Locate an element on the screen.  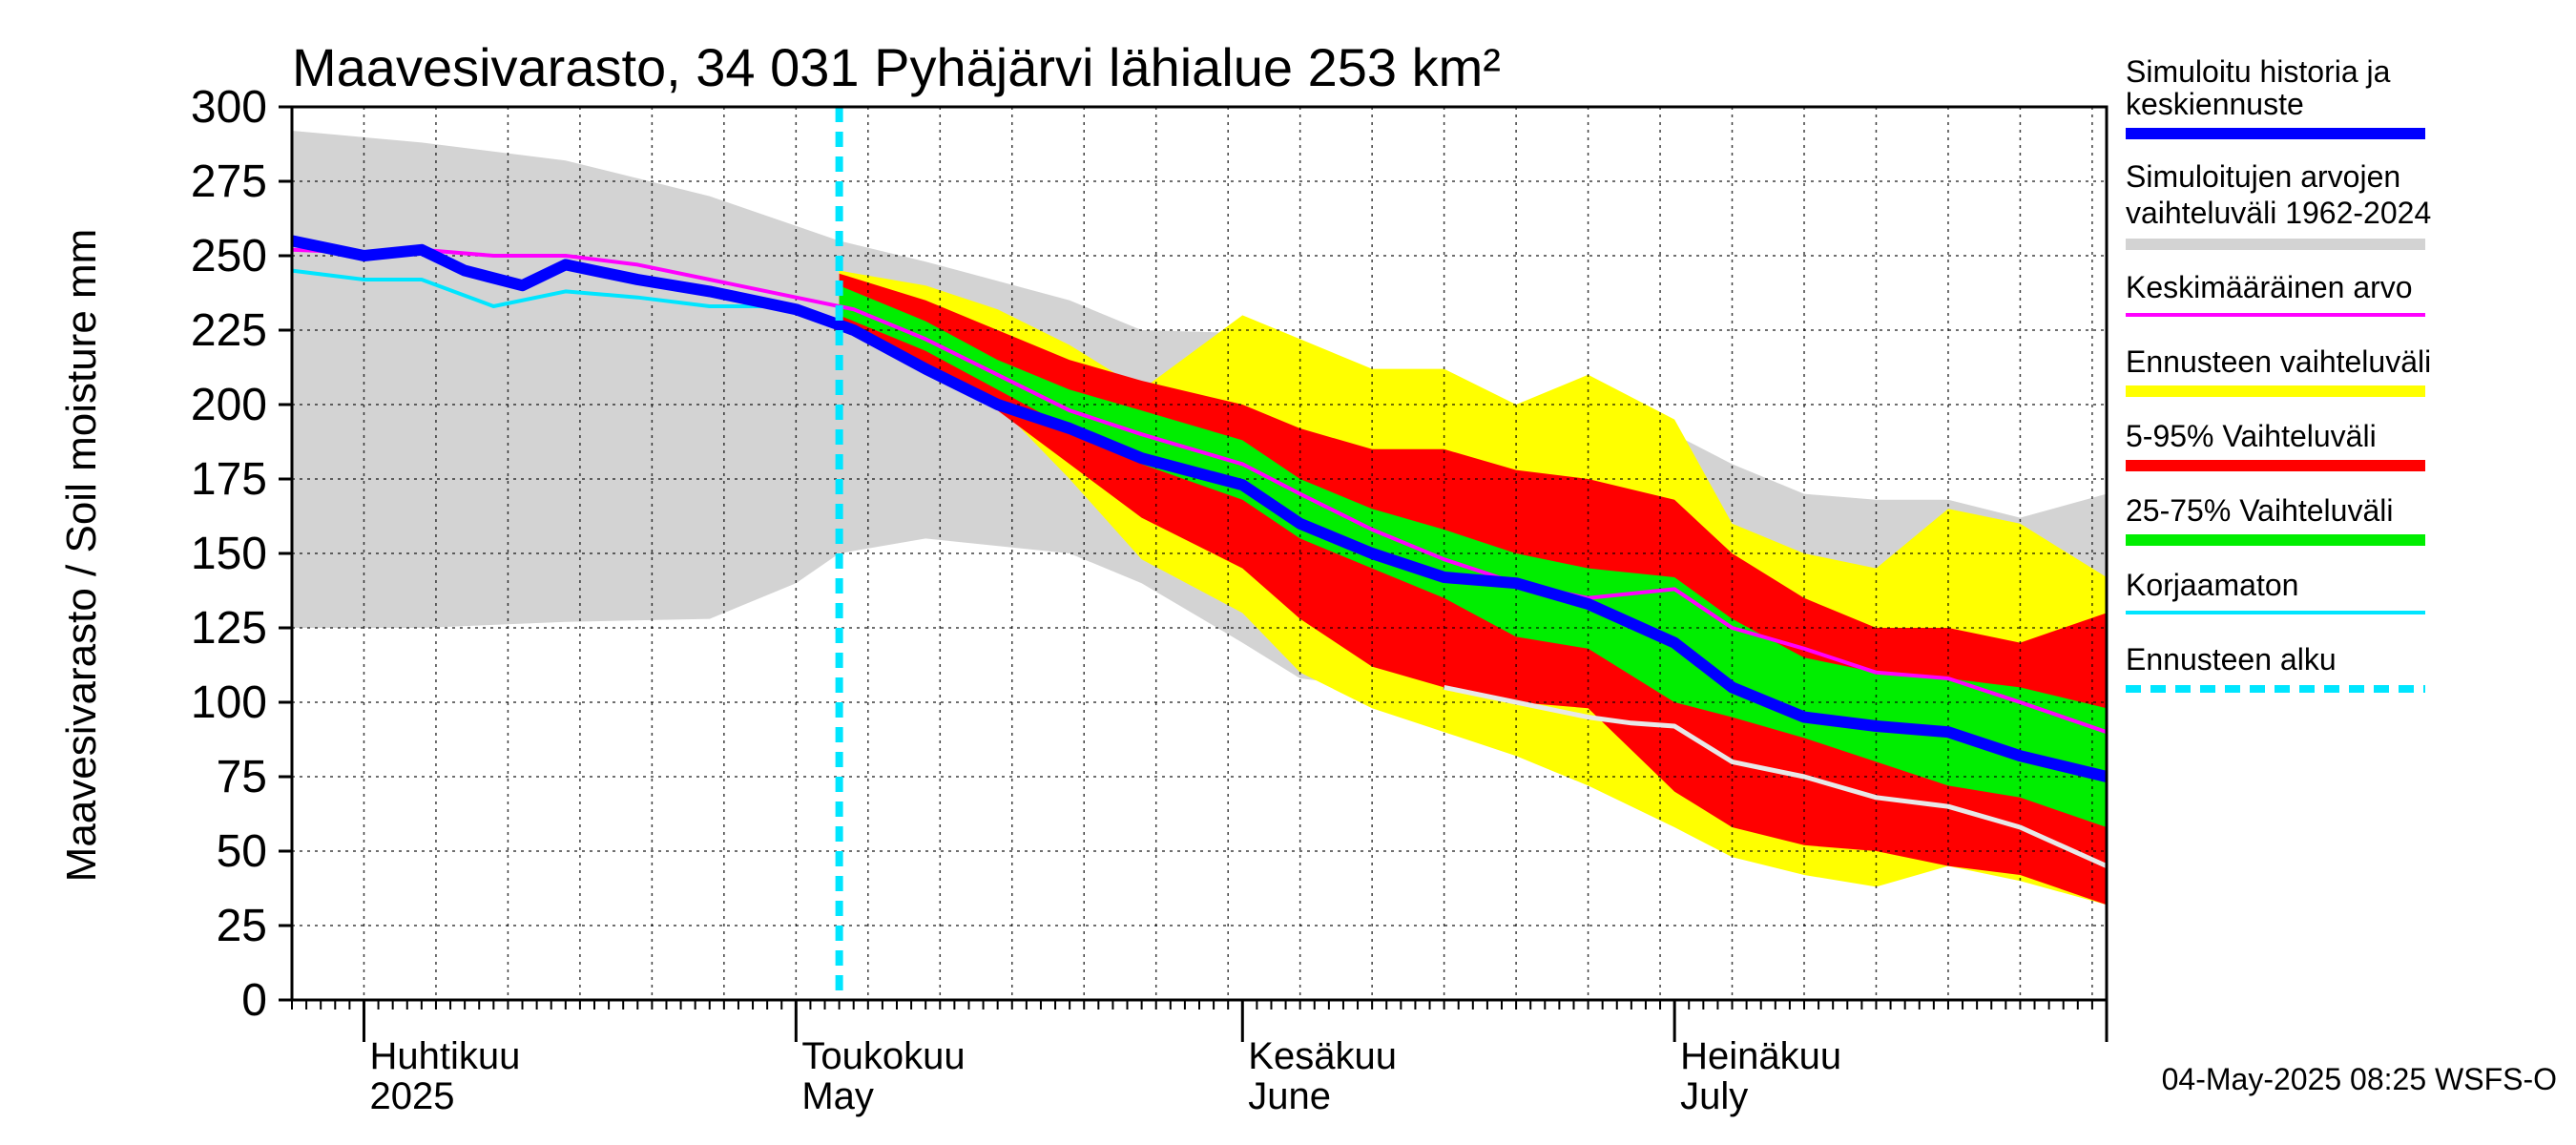
legend-label: vaihteluväli 1962-2024 is located at coordinates (2278, 213).